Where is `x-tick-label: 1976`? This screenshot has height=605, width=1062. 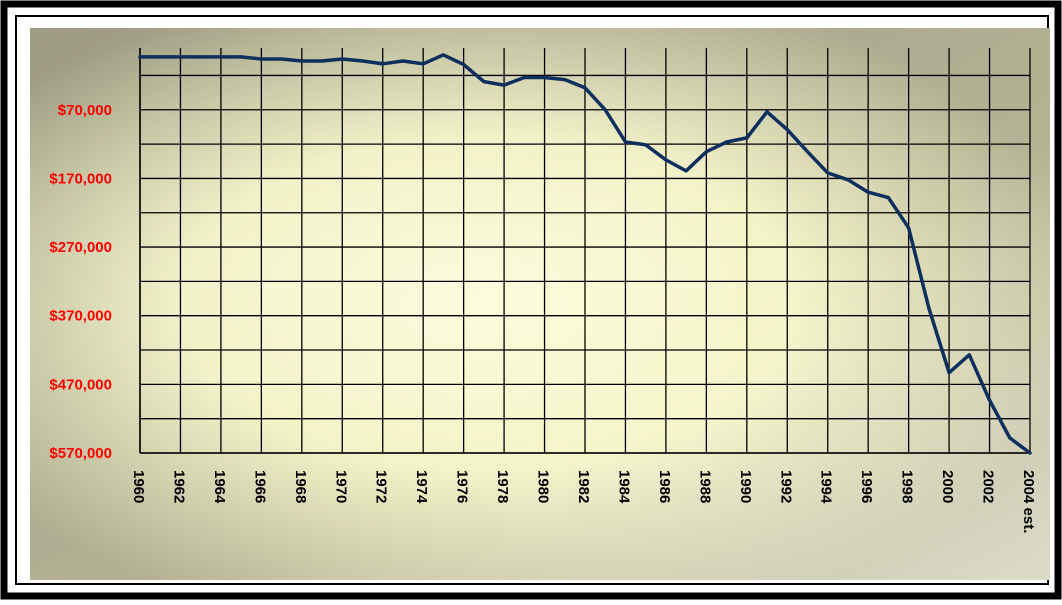 x-tick-label: 1976 is located at coordinates (462, 486).